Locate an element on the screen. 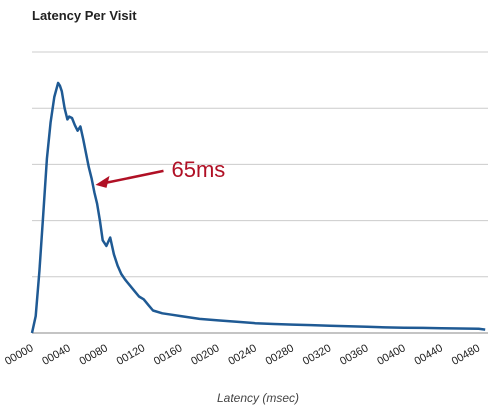 The width and height of the screenshot is (500, 414). x-axis-title: Latency (msec) is located at coordinates (258, 398).